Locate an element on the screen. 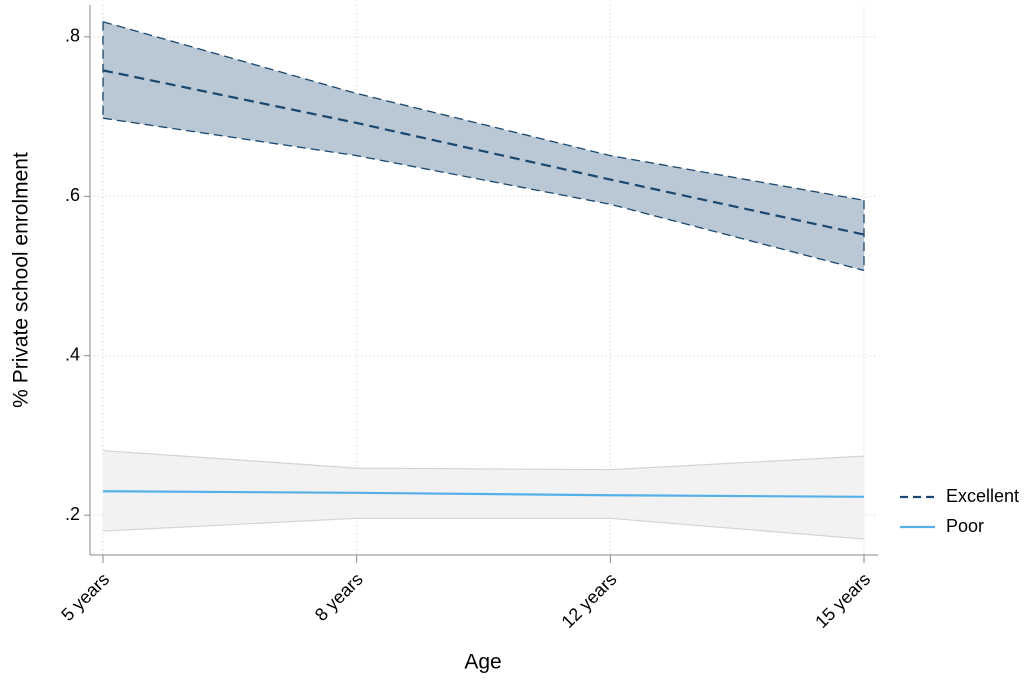 This screenshot has width=1036, height=681. x-axis-title: Age is located at coordinates (482, 662).